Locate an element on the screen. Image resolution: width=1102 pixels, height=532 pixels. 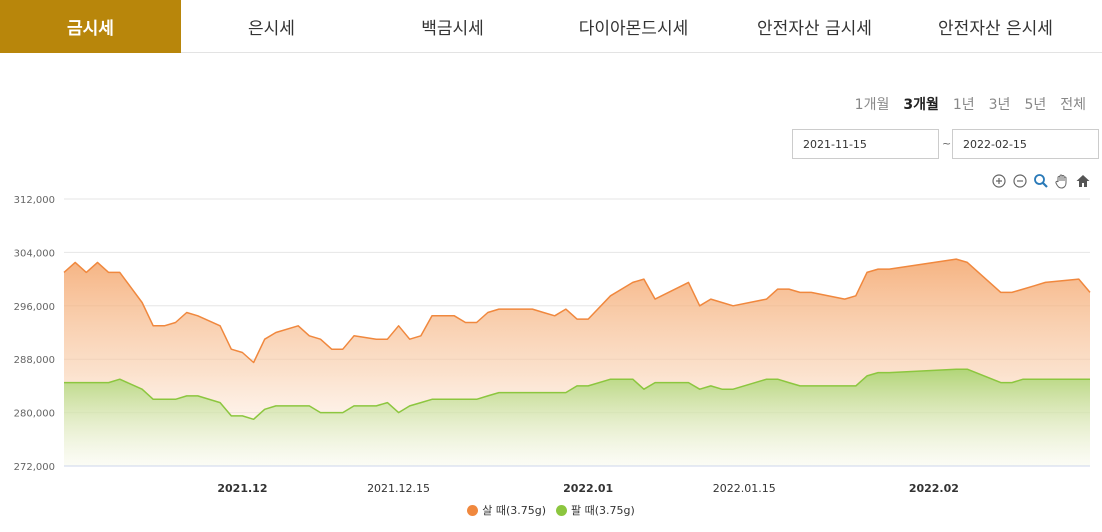
legend-item-0: 살 때(3.75g) is located at coordinates (506, 510).